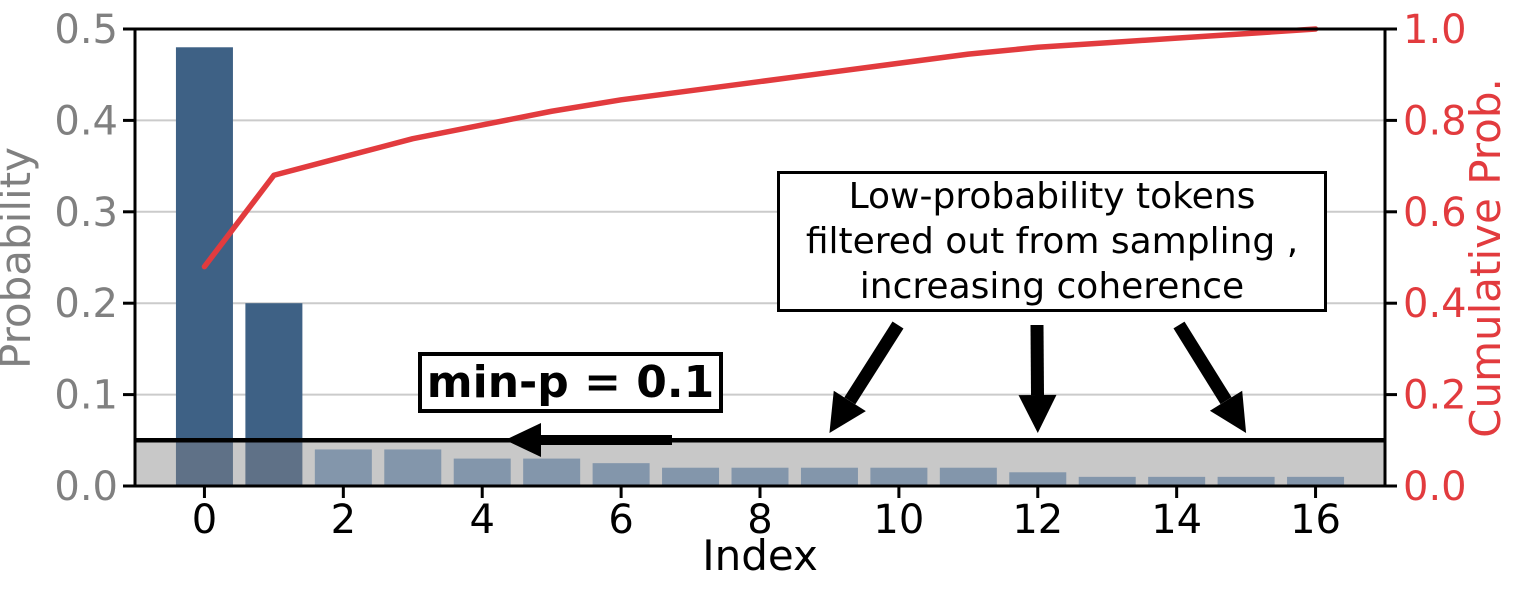 This screenshot has width=1522, height=600. What do you see at coordinates (1037, 520) in the screenshot?
I see `x-tick-label: 12` at bounding box center [1037, 520].